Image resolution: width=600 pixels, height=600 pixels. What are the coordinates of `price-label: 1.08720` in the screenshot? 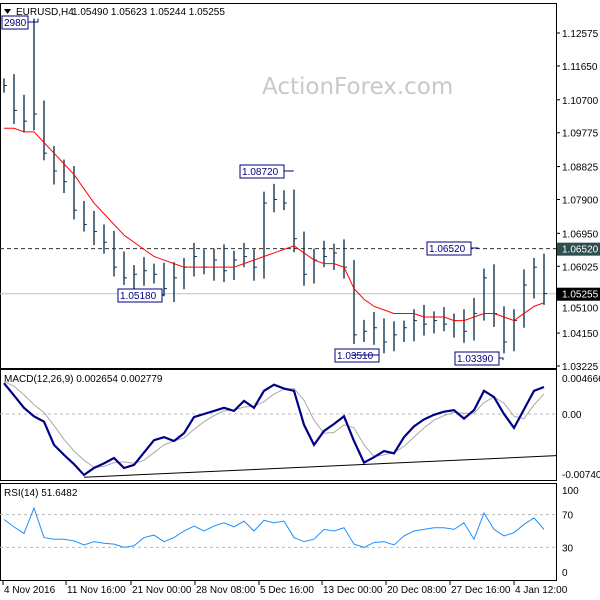 It's located at (260, 172).